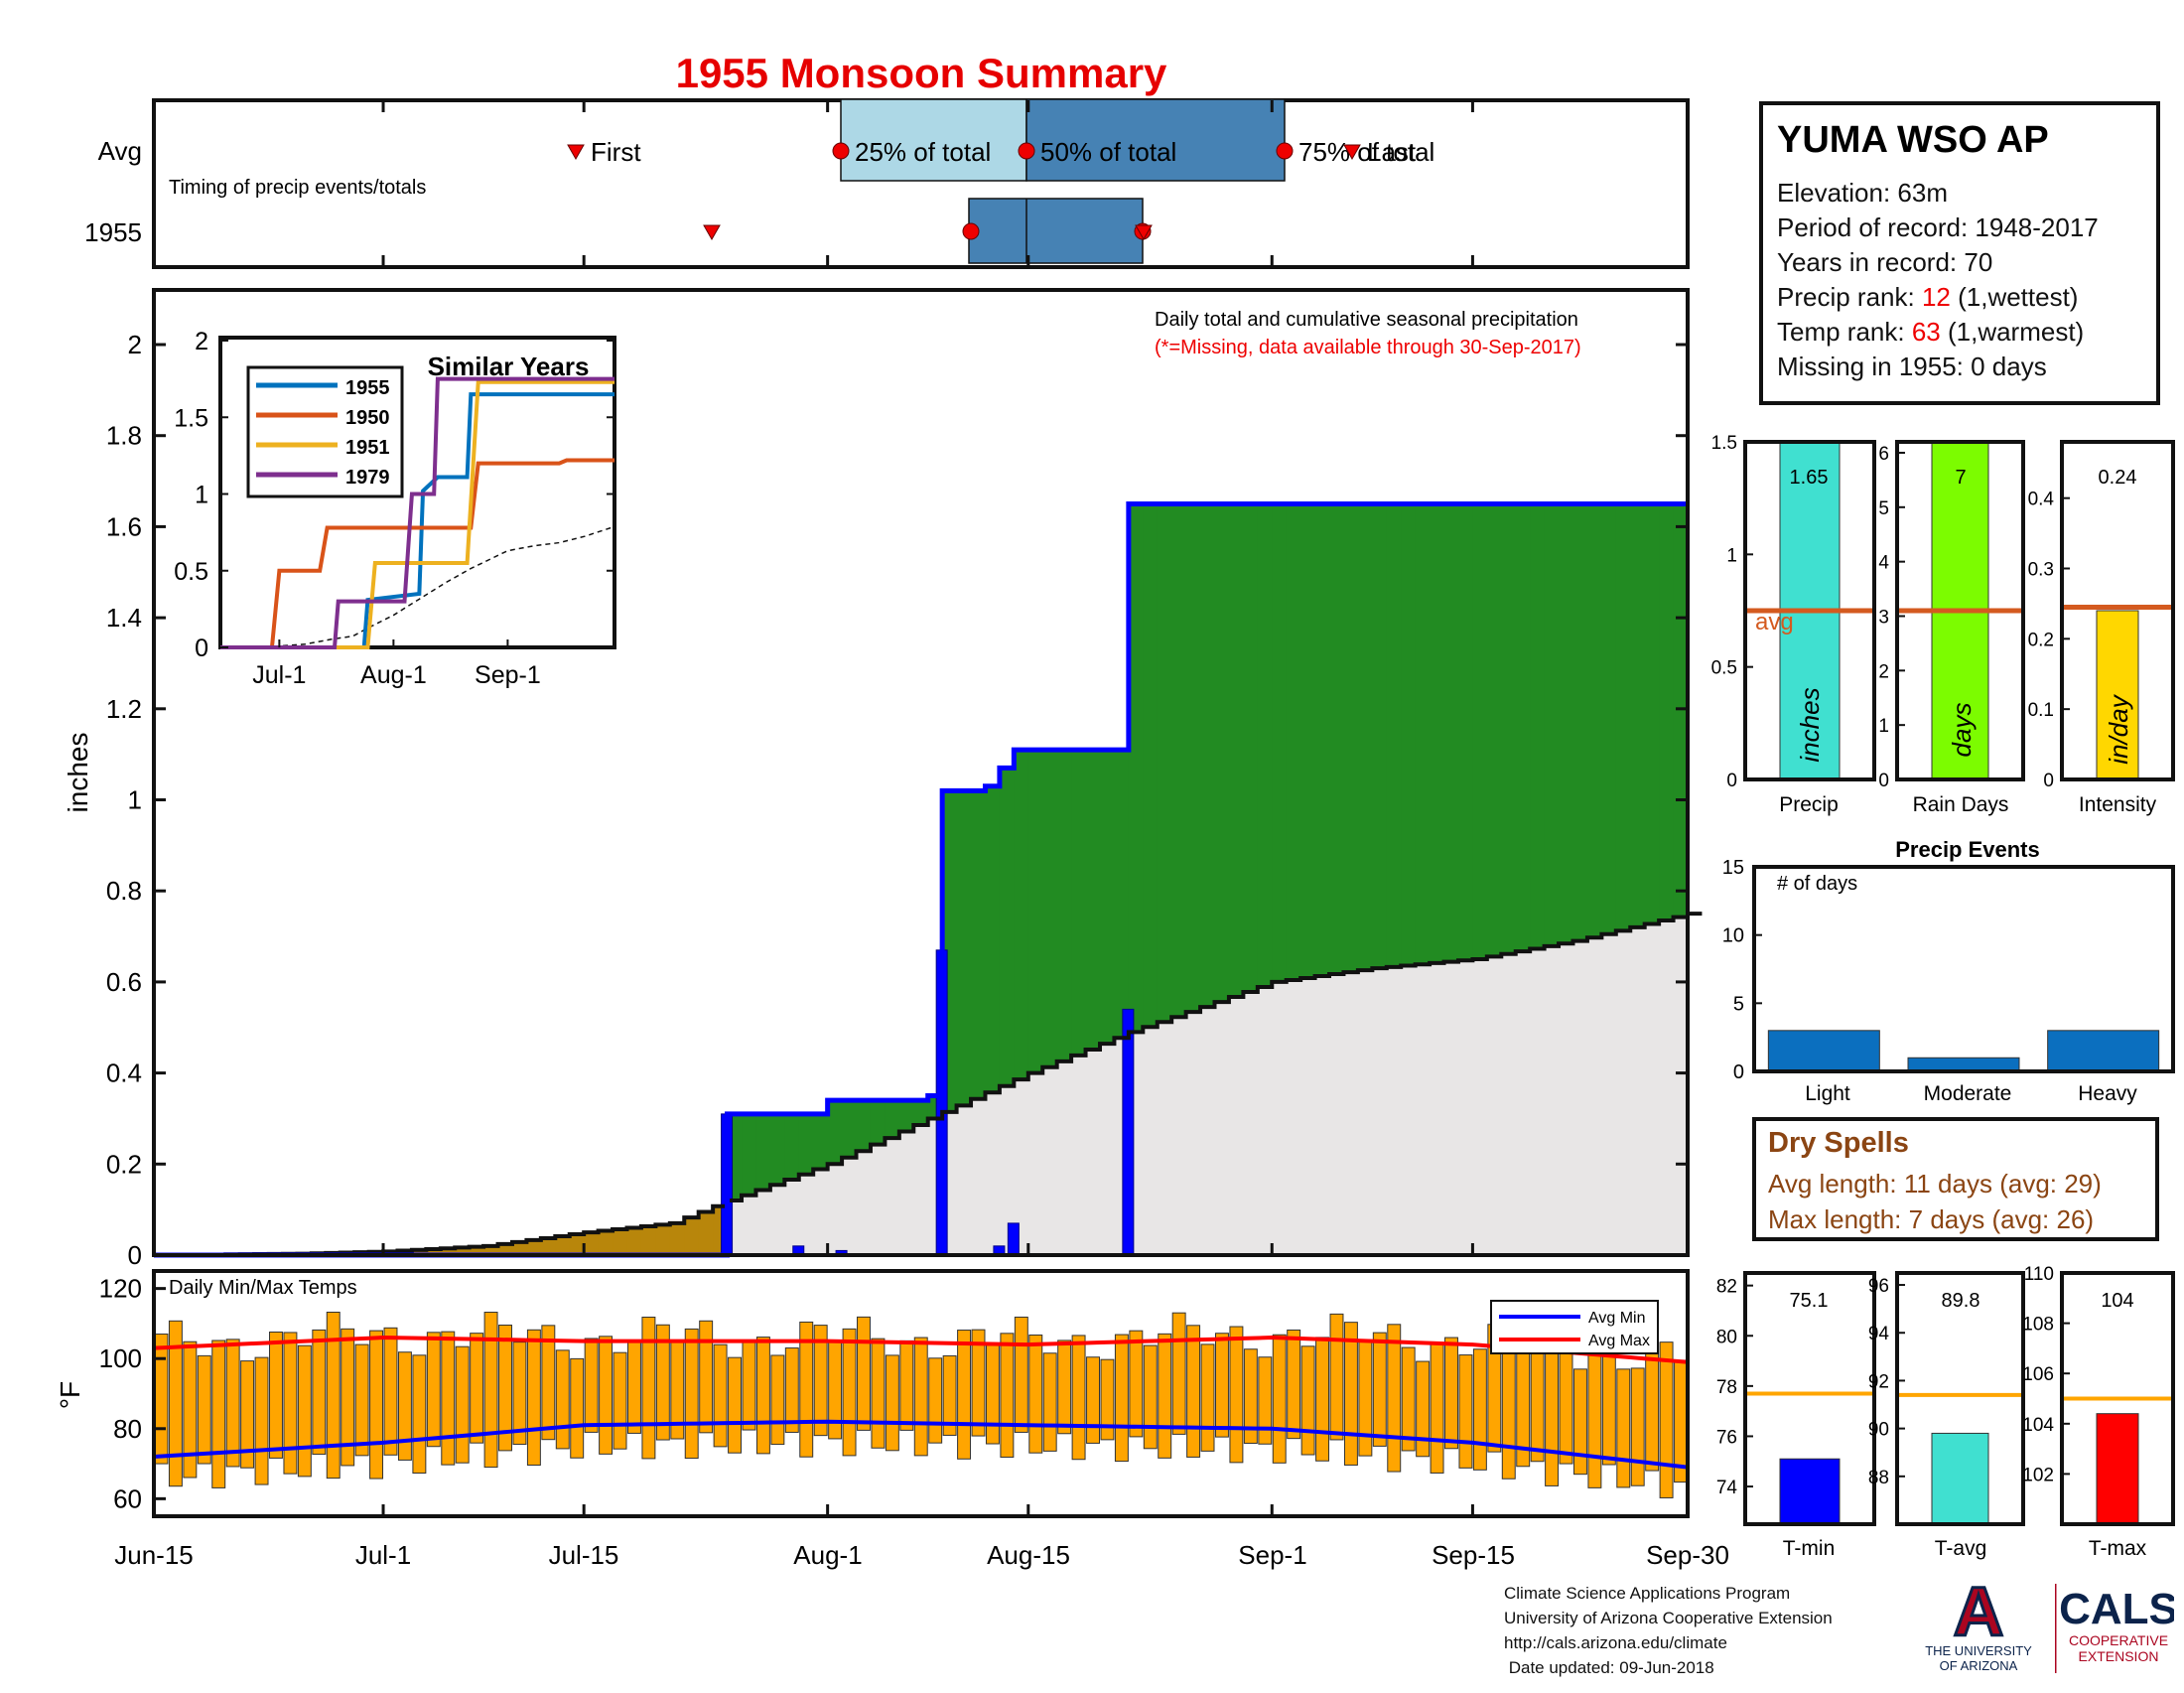  I want to click on raindays-y-tick-label: 1, so click(1883, 726).